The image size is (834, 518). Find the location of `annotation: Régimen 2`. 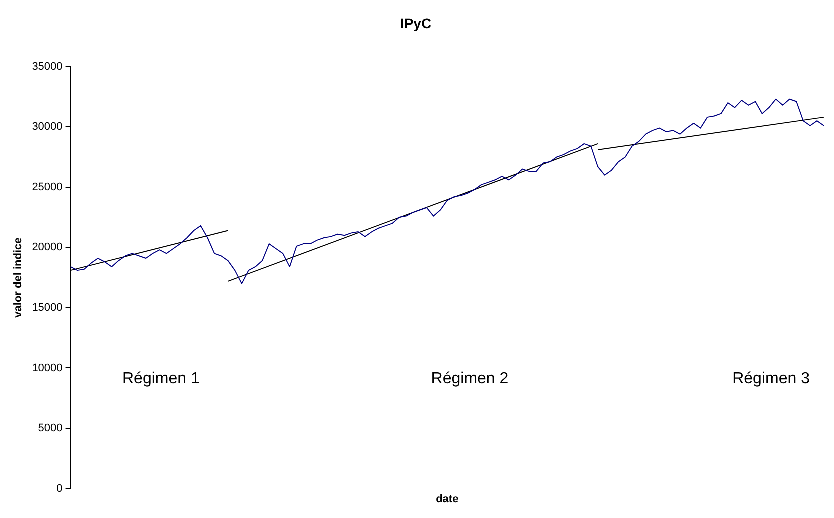

annotation: Régimen 2 is located at coordinates (470, 379).